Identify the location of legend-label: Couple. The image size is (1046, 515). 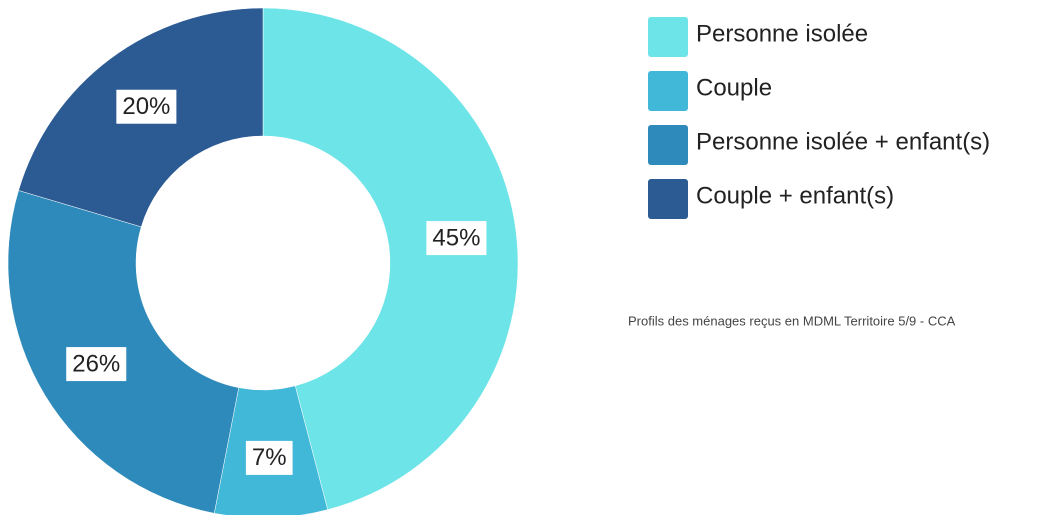
(734, 87).